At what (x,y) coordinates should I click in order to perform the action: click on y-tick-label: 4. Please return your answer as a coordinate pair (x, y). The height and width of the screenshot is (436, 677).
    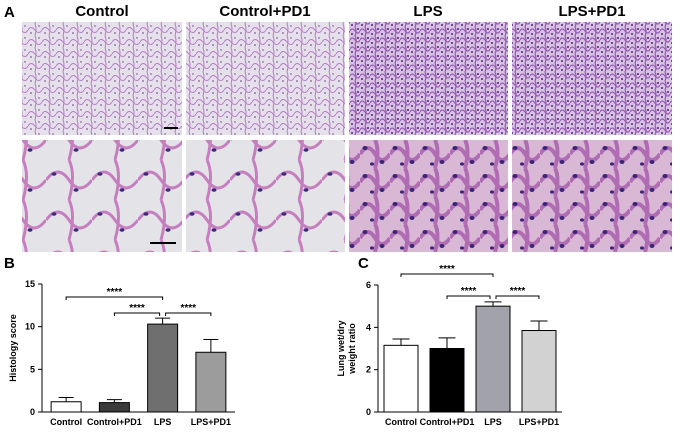
    Looking at the image, I should click on (368, 327).